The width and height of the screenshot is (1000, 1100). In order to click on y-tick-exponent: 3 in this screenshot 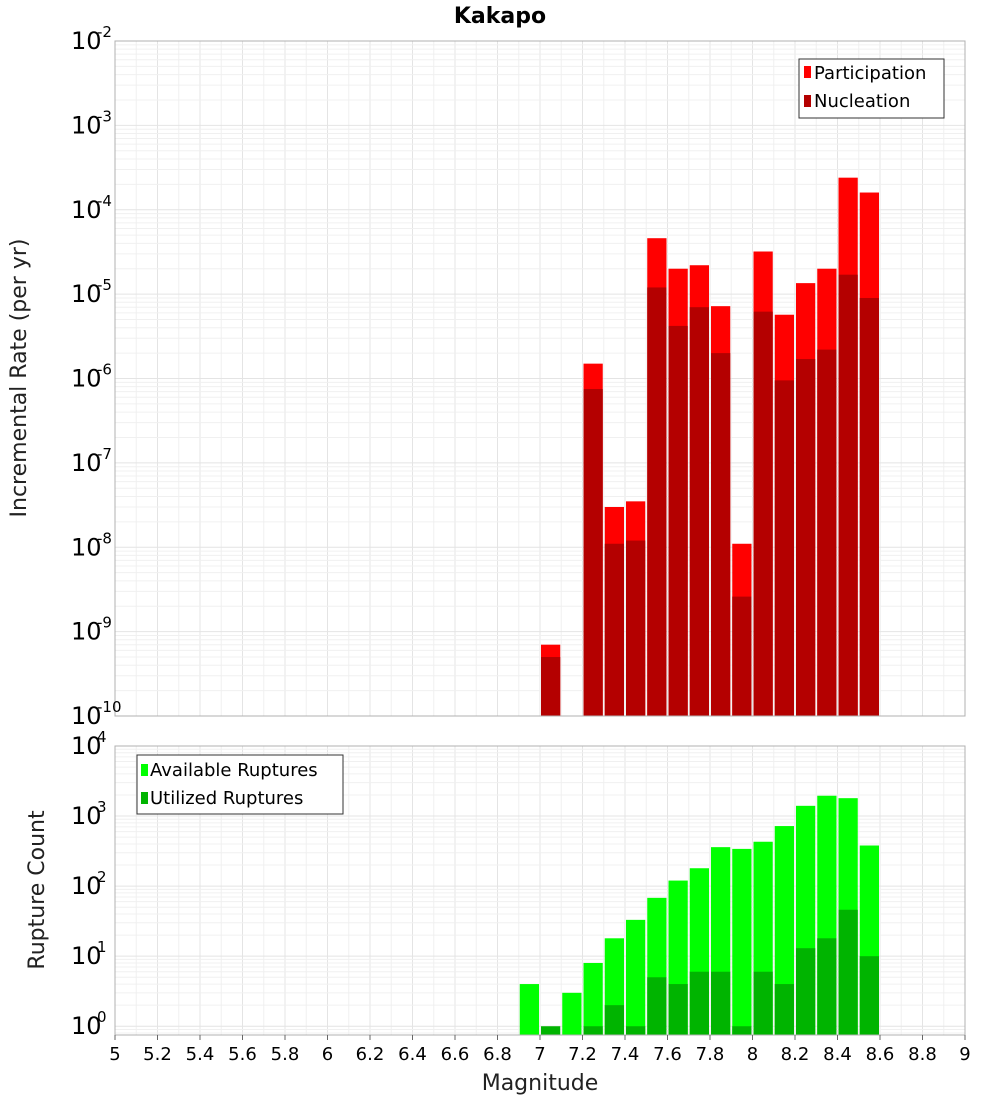, I will do `click(102, 807)`.